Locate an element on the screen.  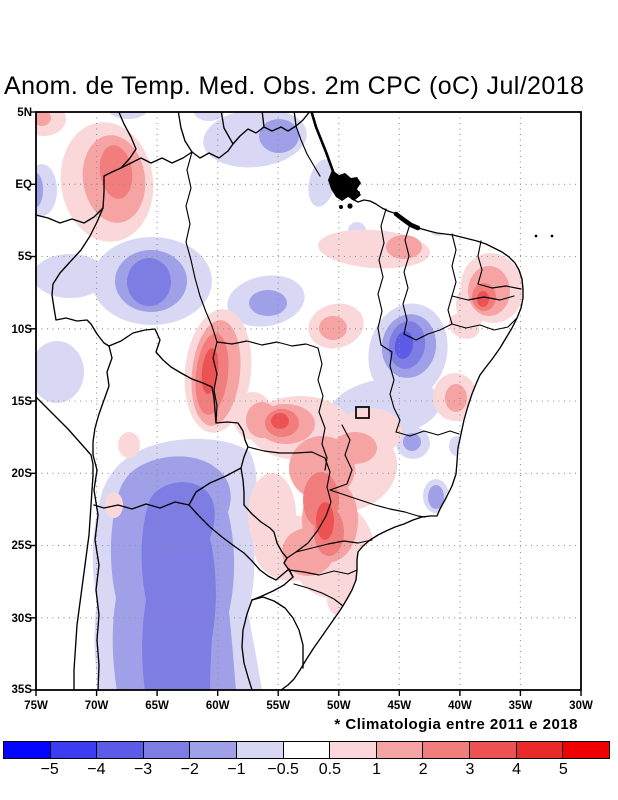
climatology-note: * Climatologia entre 2011 e 2018 is located at coordinates (456, 724).